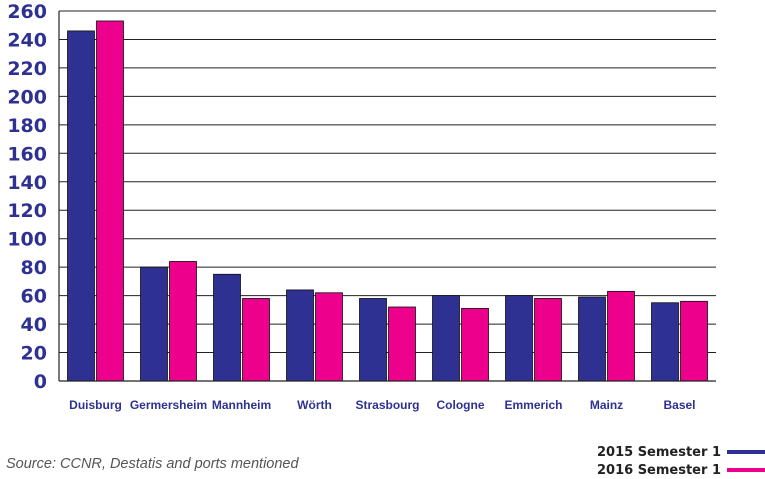  Describe the element at coordinates (329, 337) in the screenshot. I see `bar-wörth-2016` at that location.